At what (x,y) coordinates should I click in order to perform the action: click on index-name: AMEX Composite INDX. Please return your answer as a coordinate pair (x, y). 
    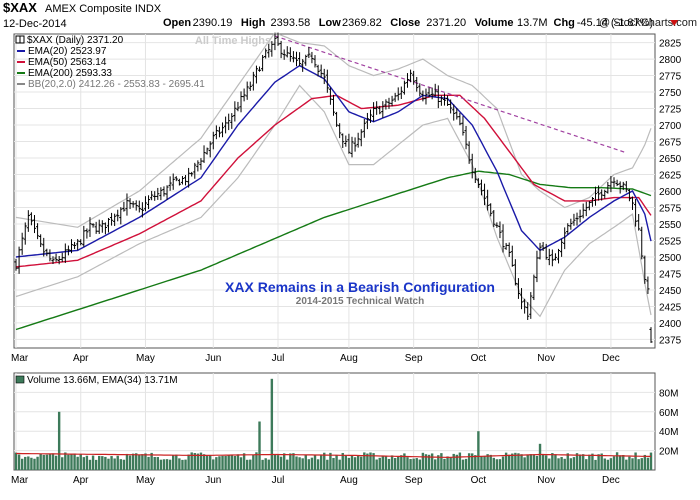
    Looking at the image, I should click on (103, 9).